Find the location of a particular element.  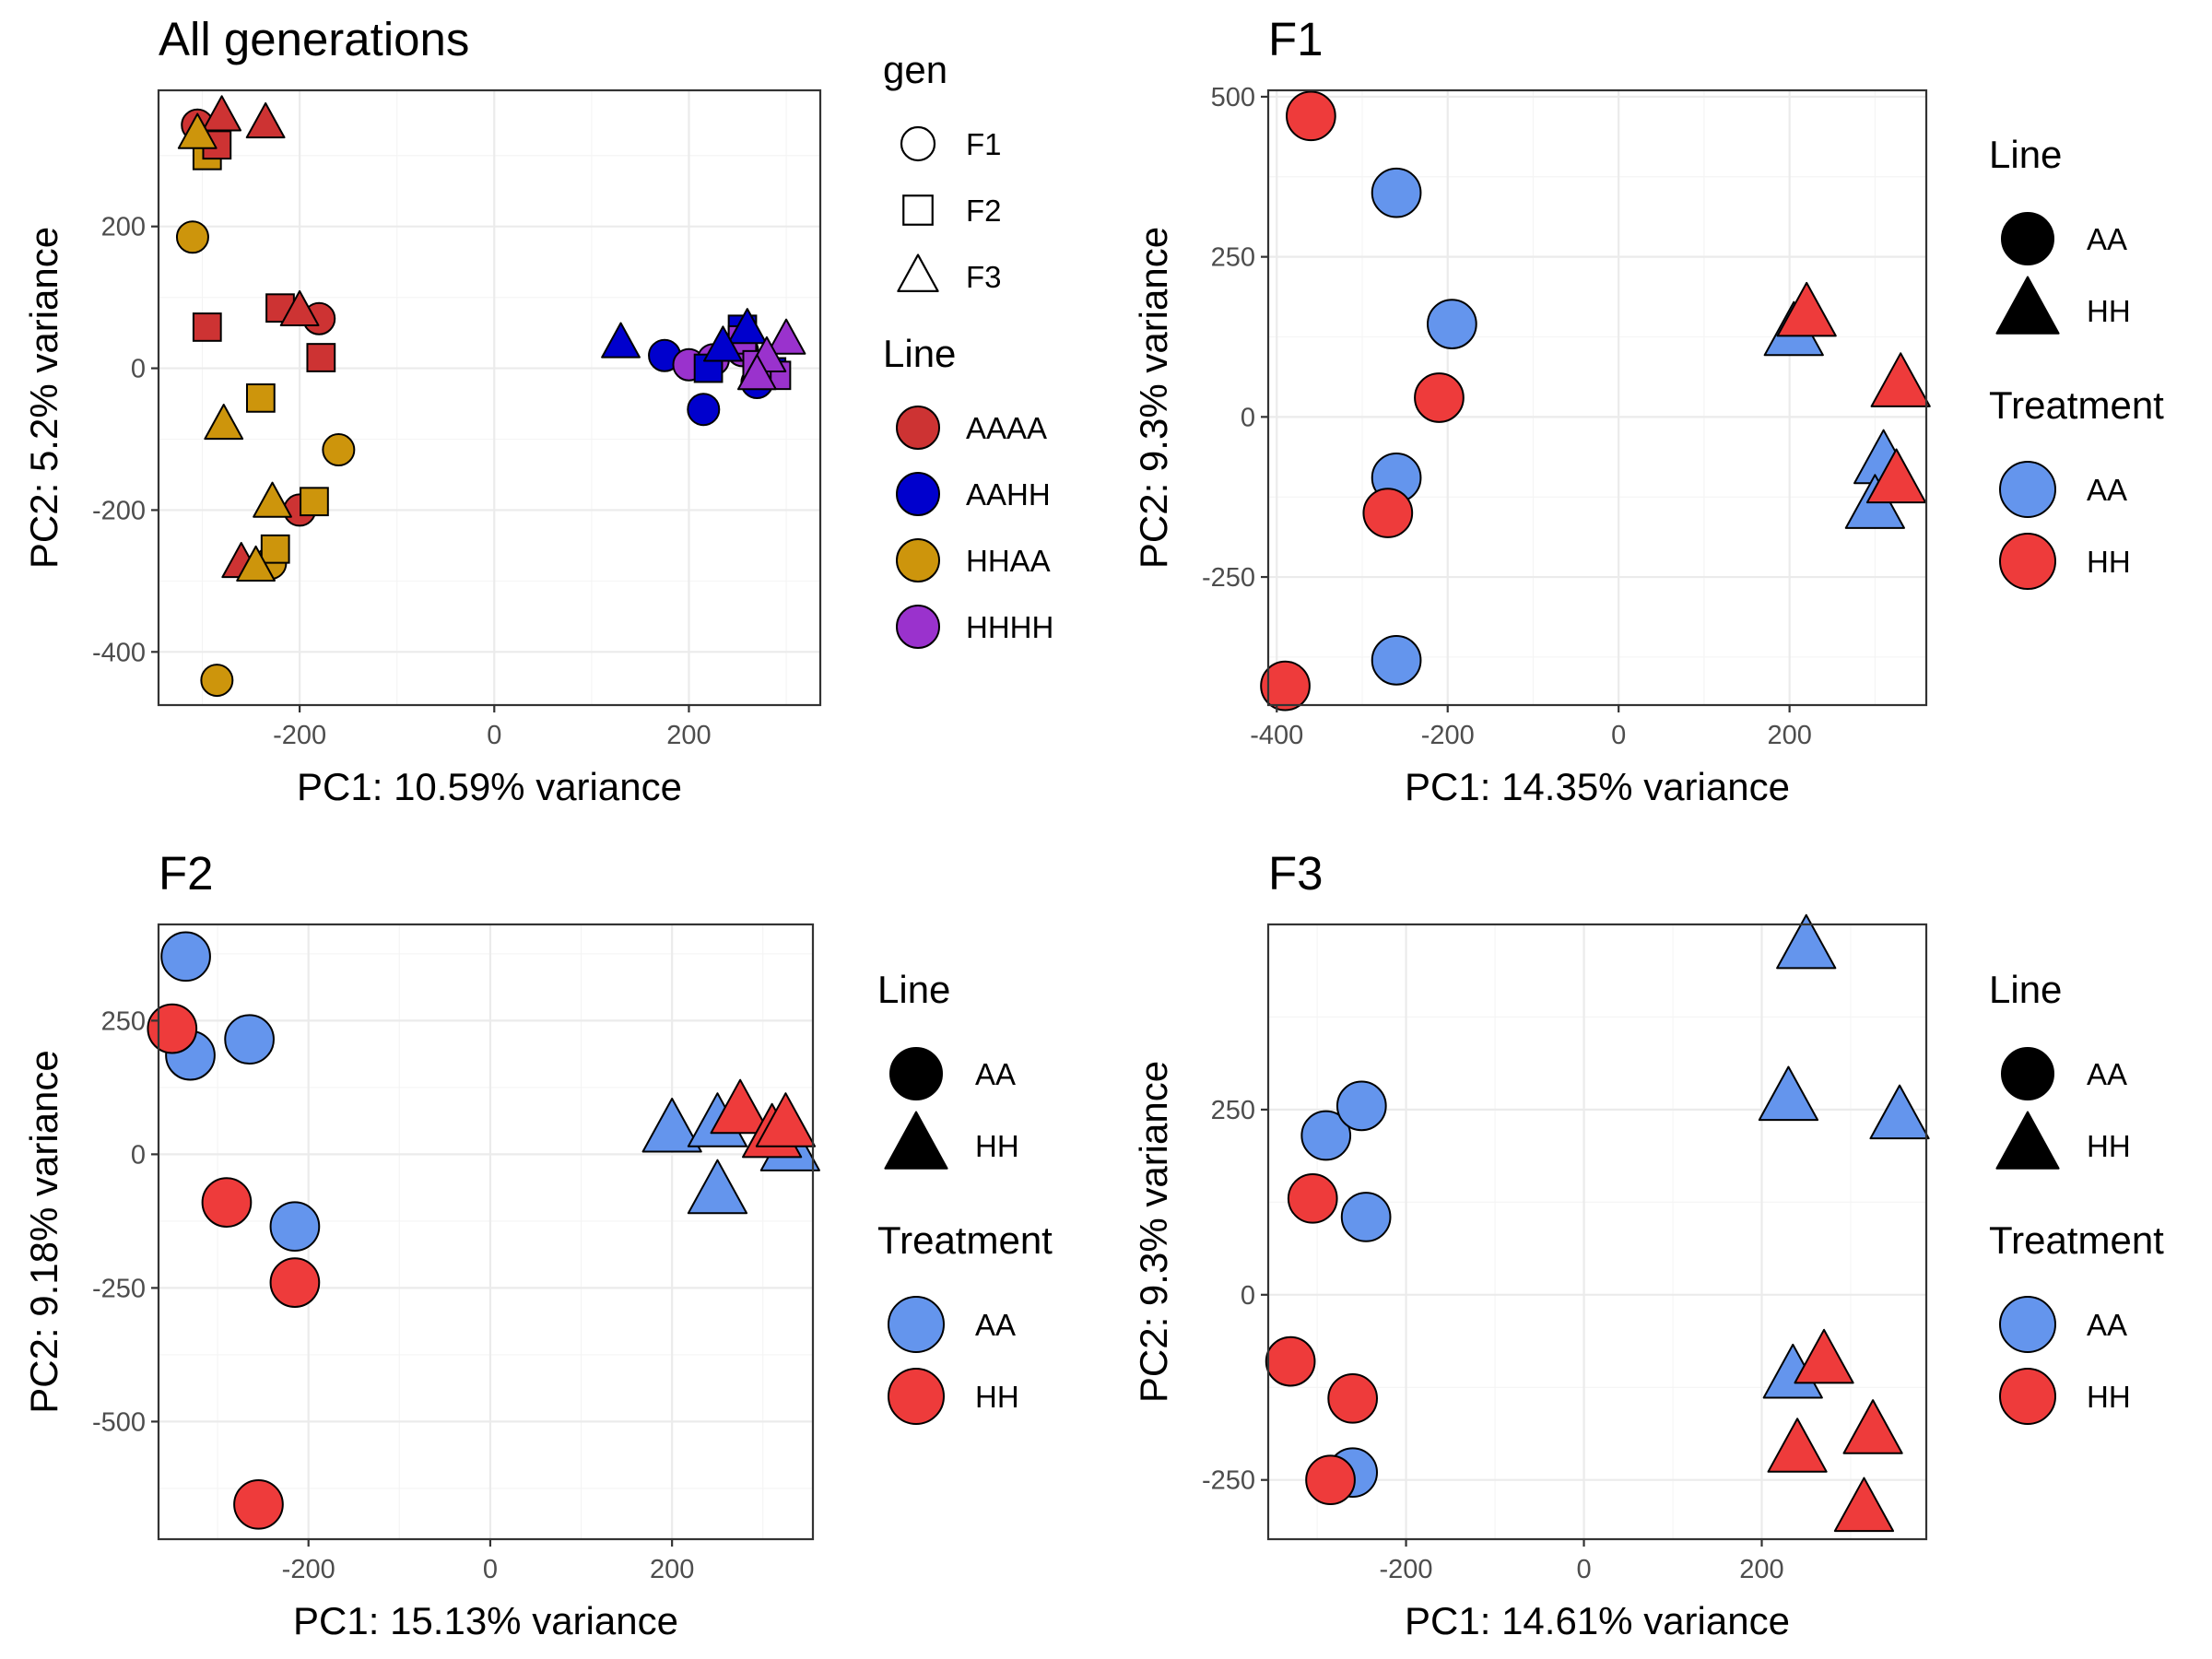

legend-label: HHAA is located at coordinates (1008, 561).